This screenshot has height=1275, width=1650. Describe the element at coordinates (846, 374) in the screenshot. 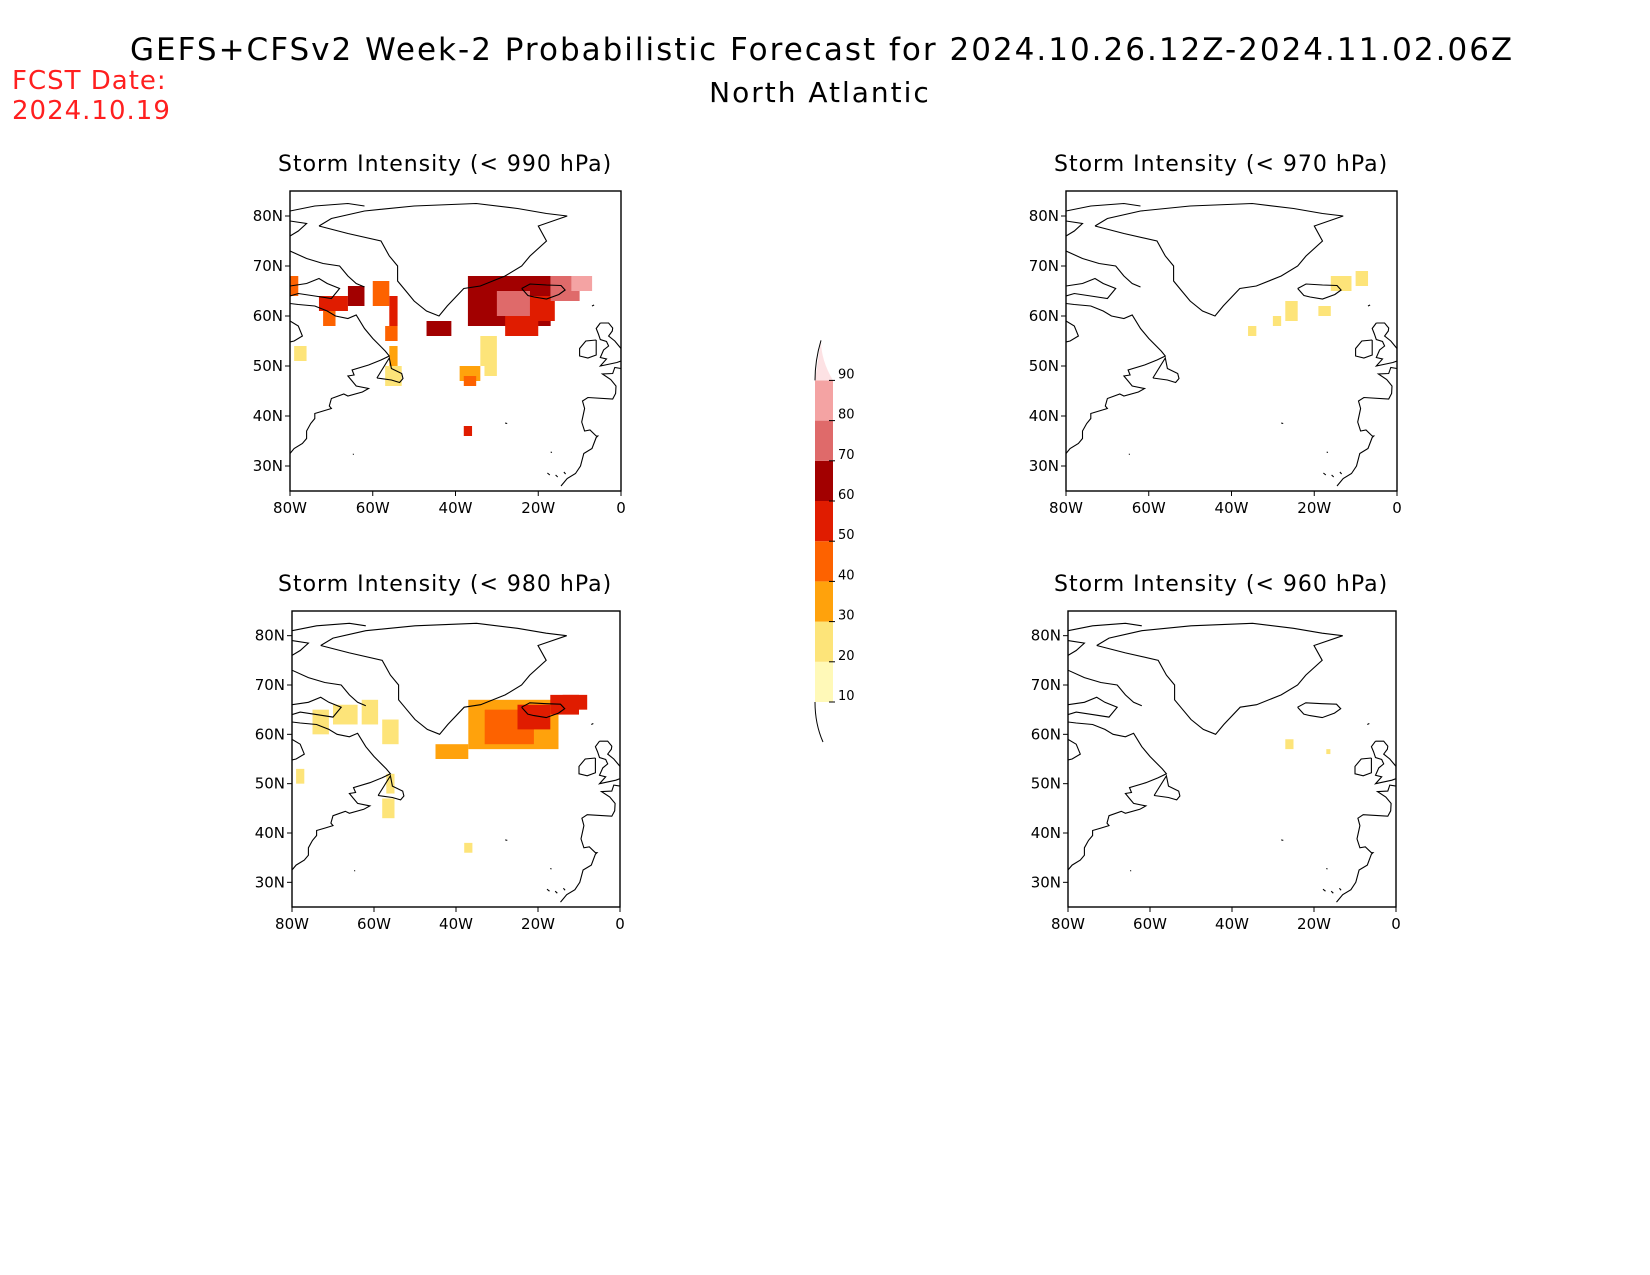

I see `colorbar-label: 90` at that location.